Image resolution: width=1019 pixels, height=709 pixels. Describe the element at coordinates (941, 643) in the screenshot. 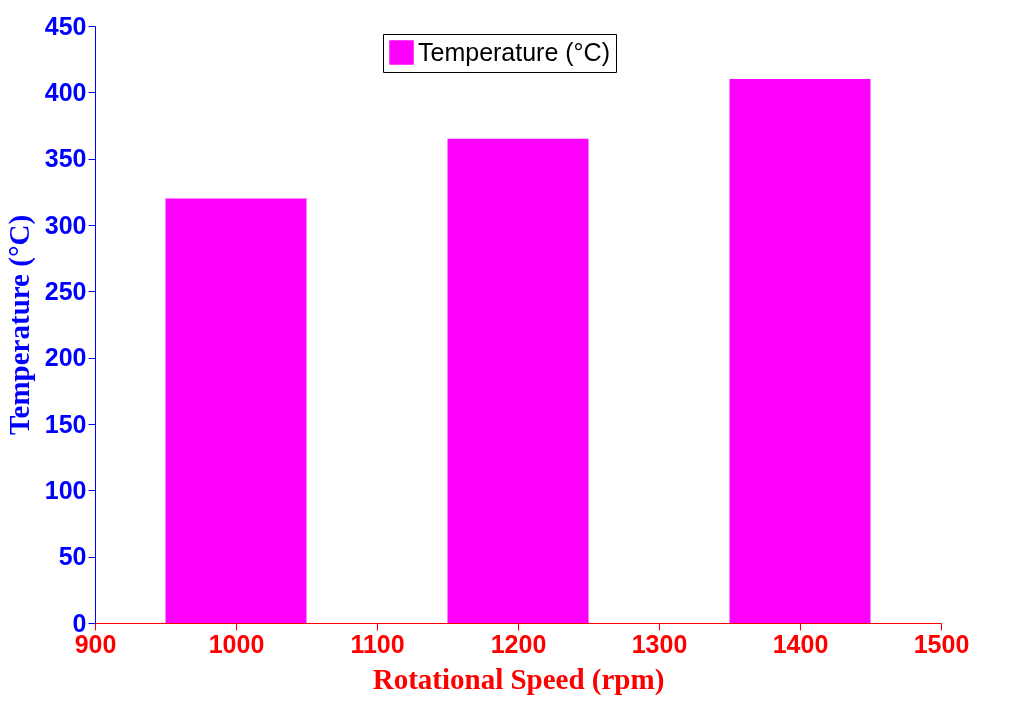

I see `x-tick-label: 1500` at that location.